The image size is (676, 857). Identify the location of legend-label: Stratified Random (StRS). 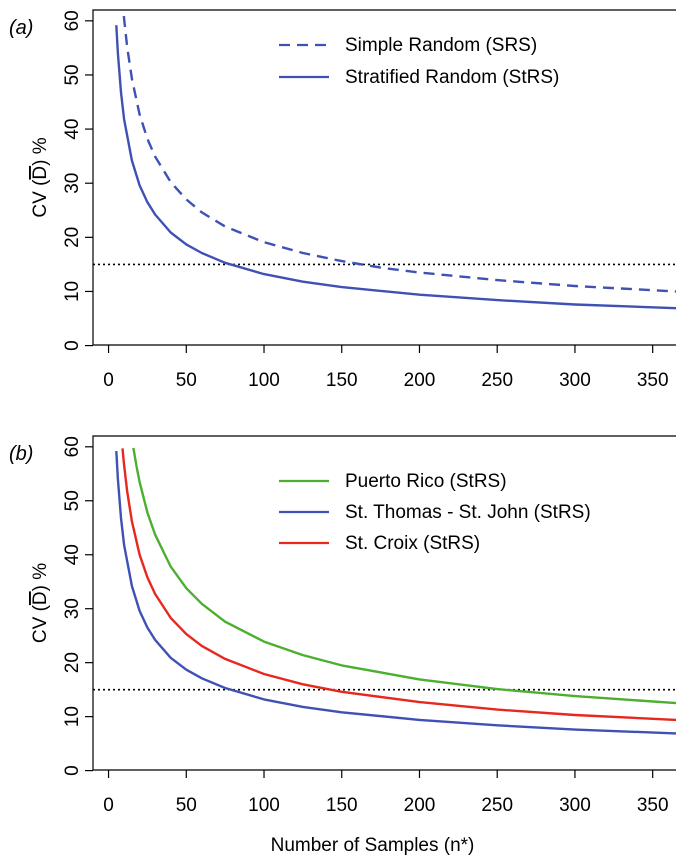
(452, 77).